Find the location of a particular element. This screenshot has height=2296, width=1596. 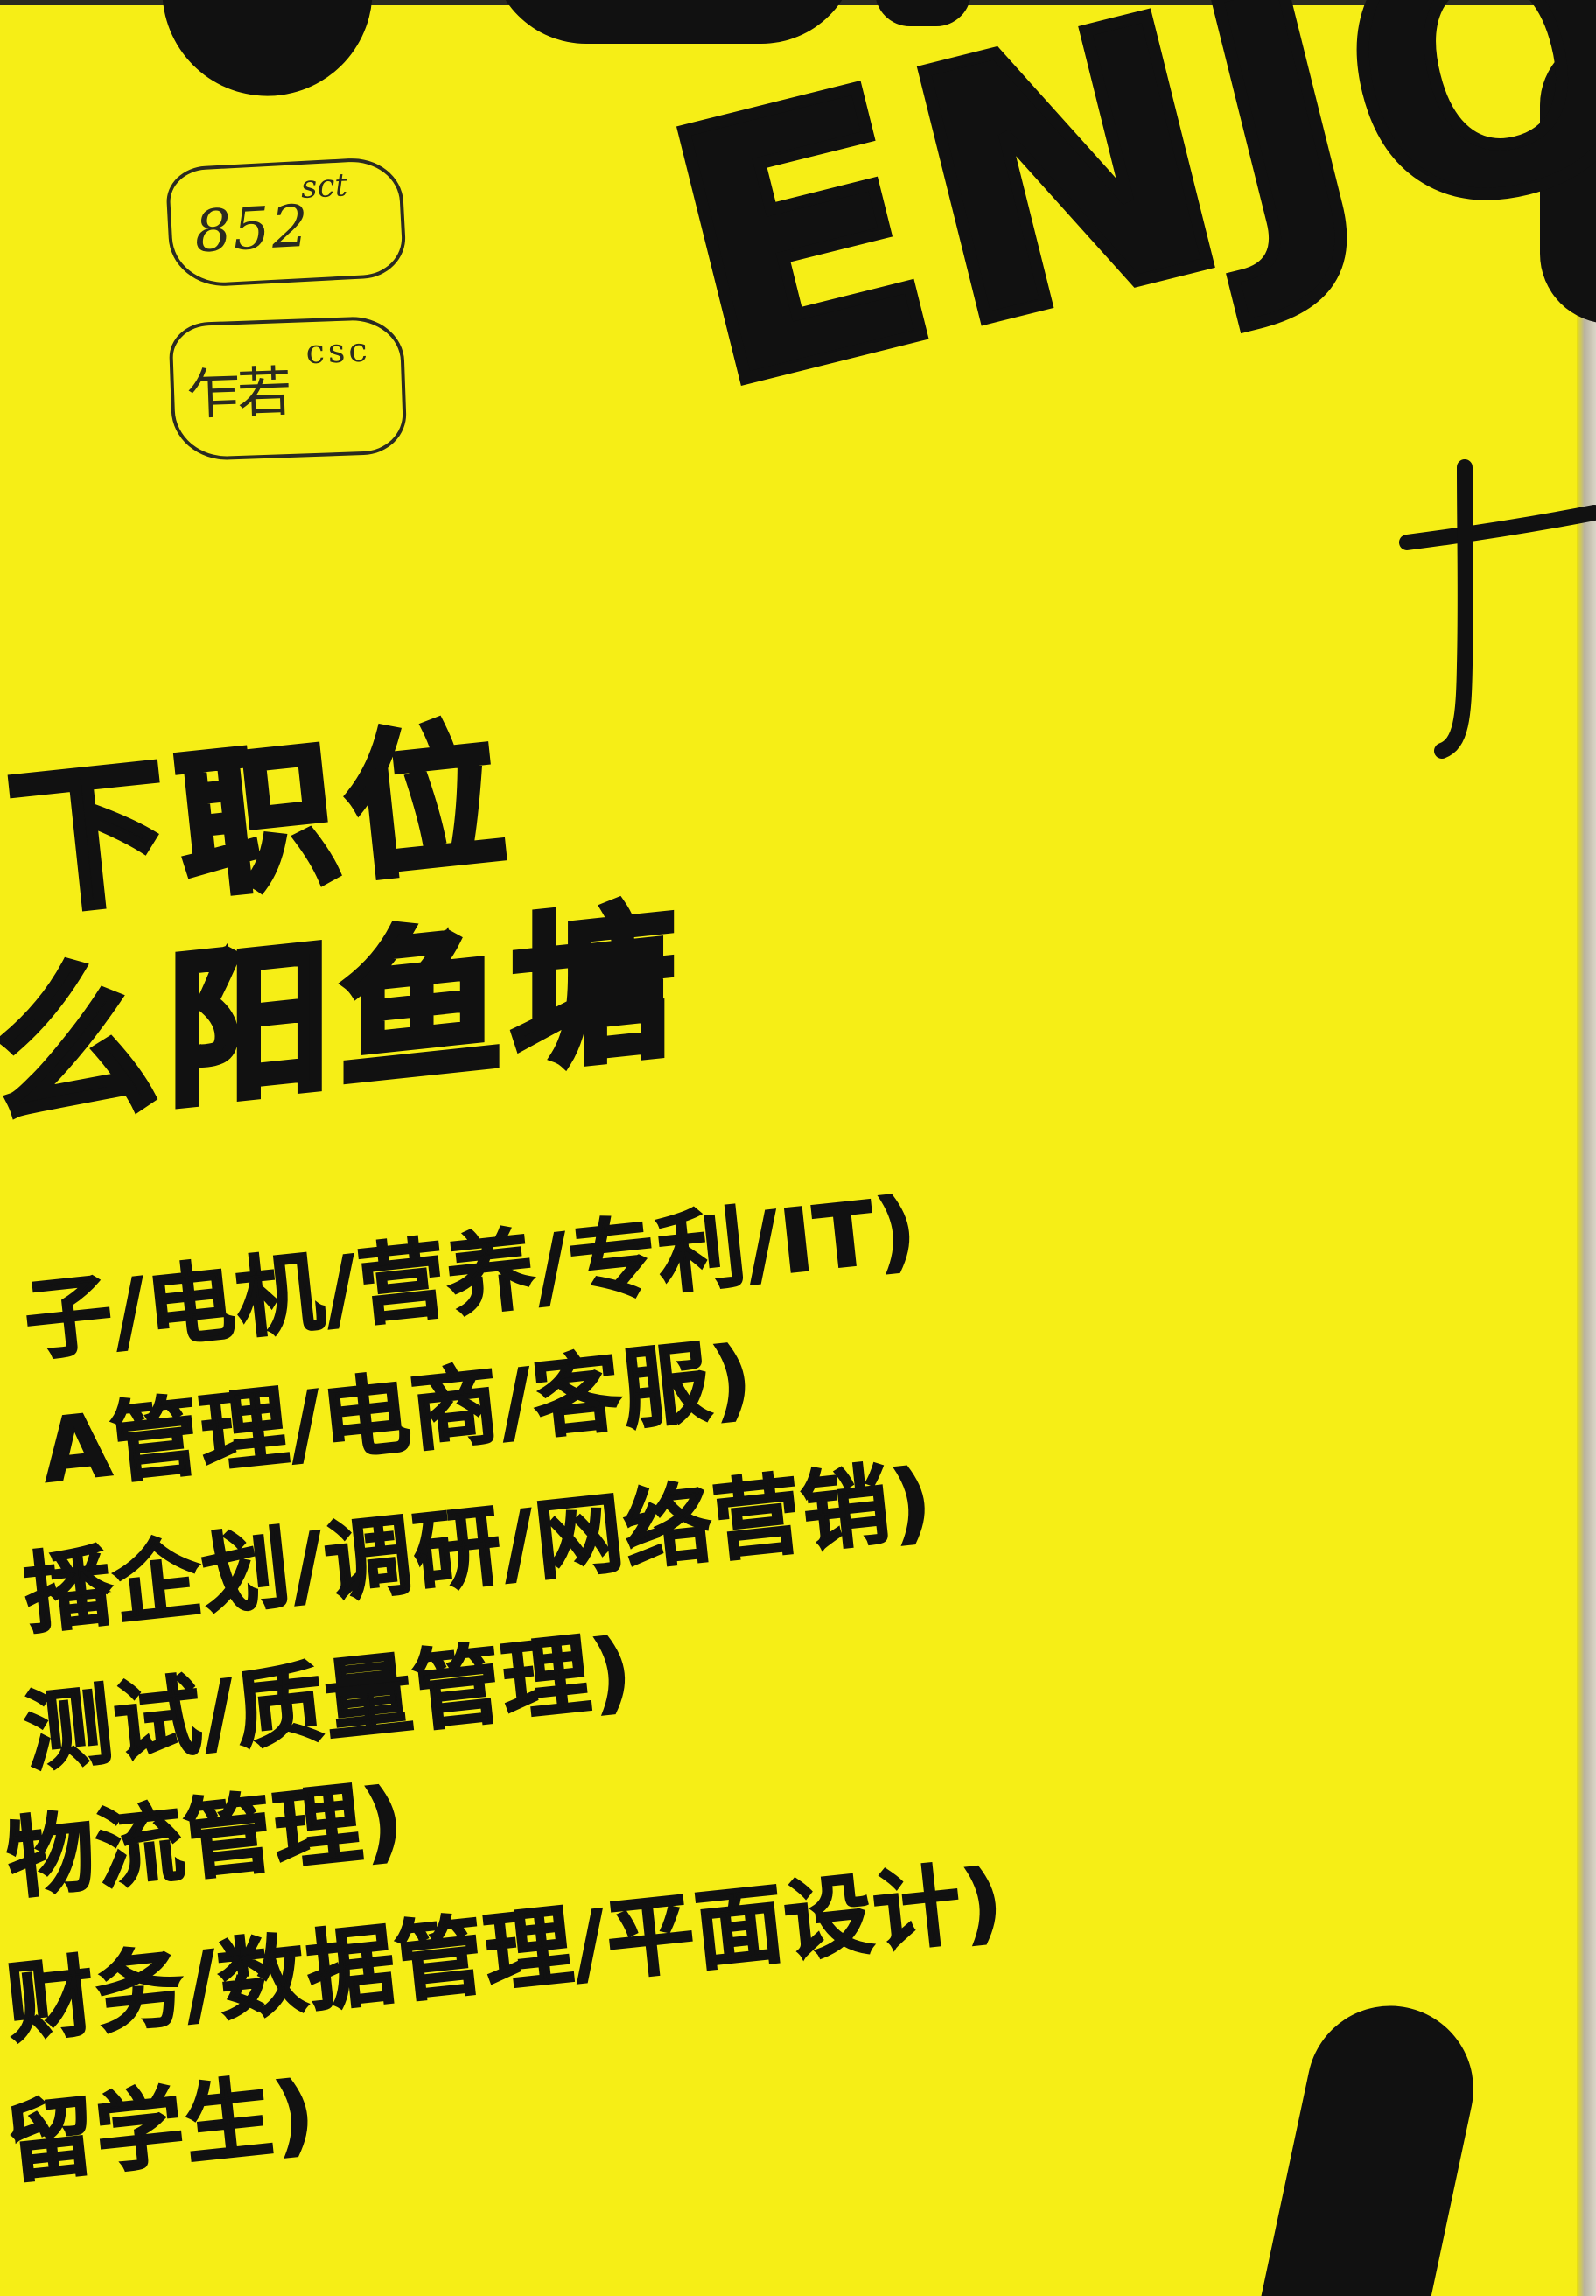

paper-right-edge is located at coordinates (1586, 1148).